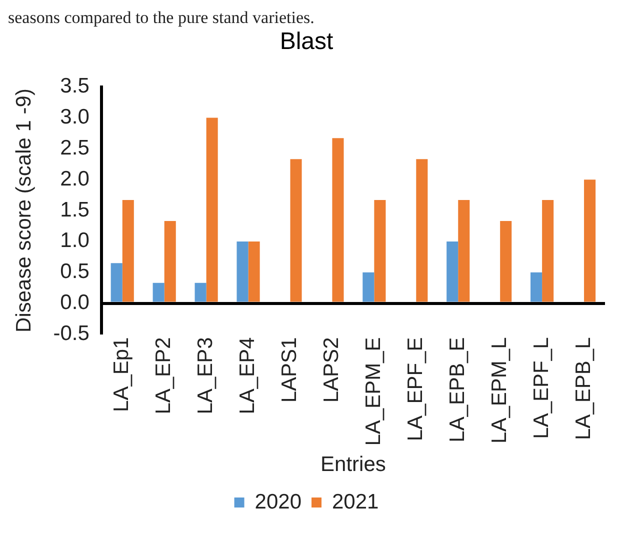 The height and width of the screenshot is (533, 623). Describe the element at coordinates (290, 370) in the screenshot. I see `x-tick-label: LAPS1` at that location.